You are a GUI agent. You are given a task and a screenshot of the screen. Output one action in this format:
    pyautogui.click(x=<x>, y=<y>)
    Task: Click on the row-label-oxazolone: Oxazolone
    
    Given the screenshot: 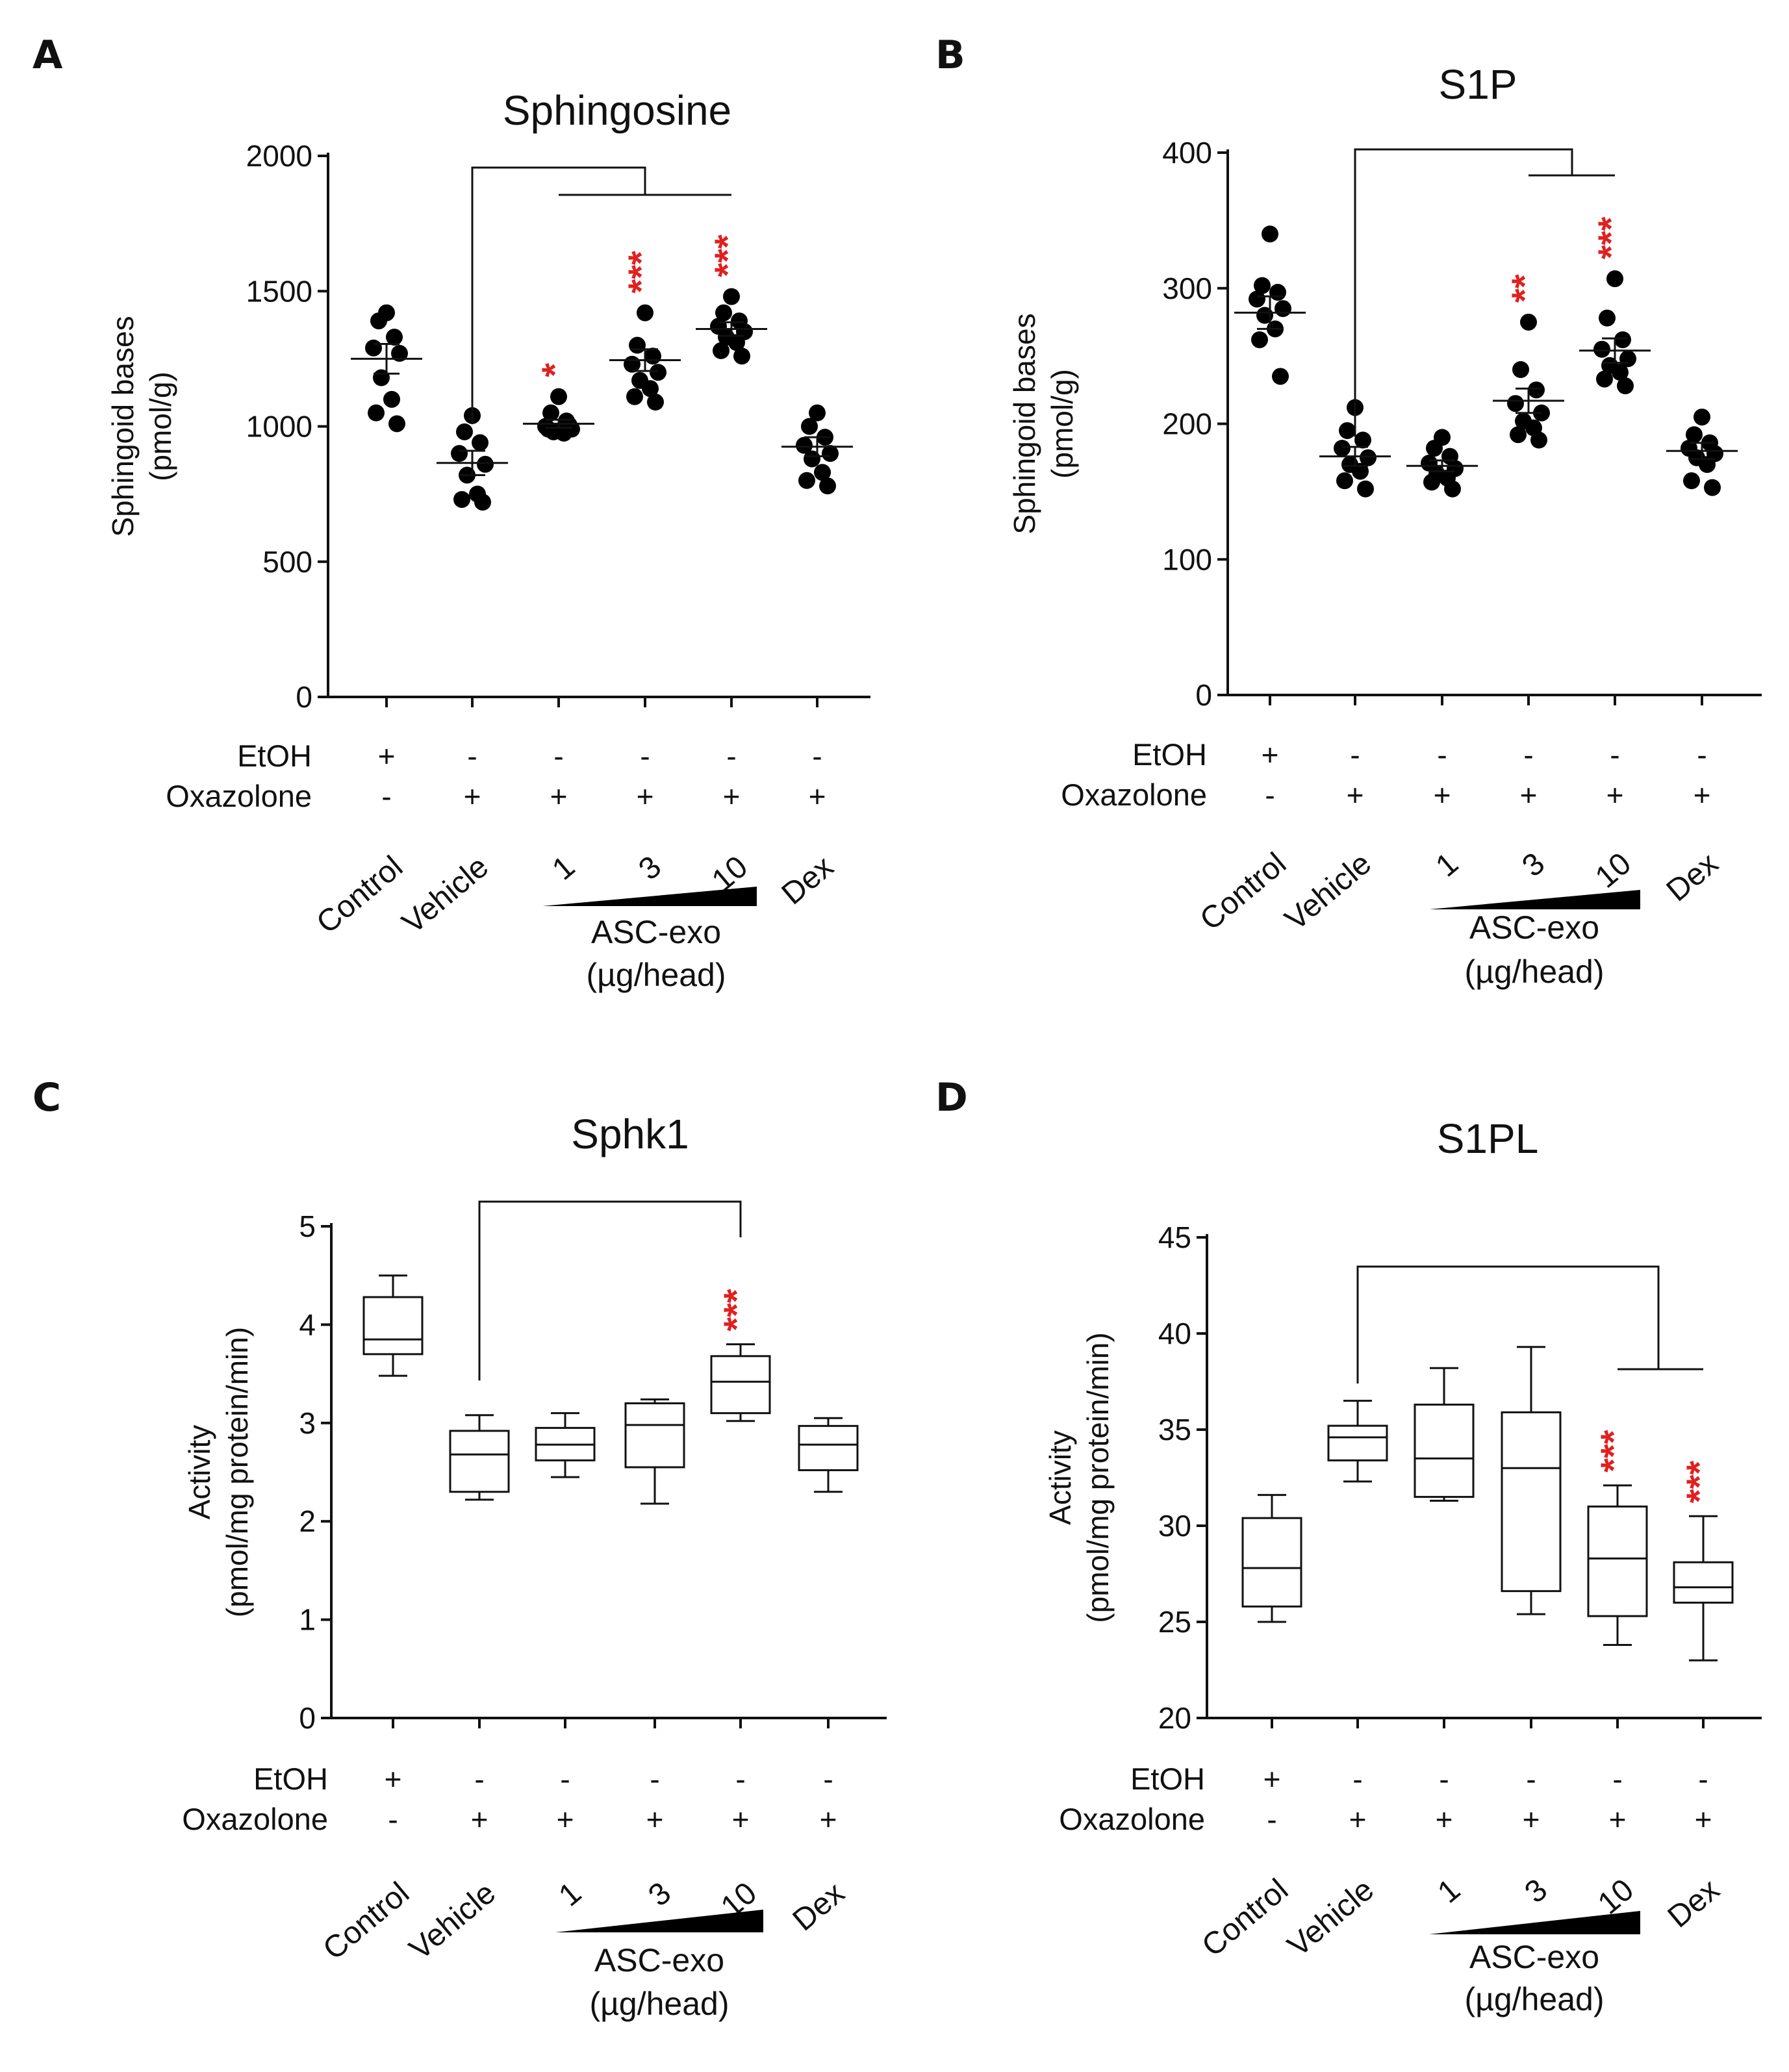 What is the action you would take?
    pyautogui.click(x=239, y=796)
    